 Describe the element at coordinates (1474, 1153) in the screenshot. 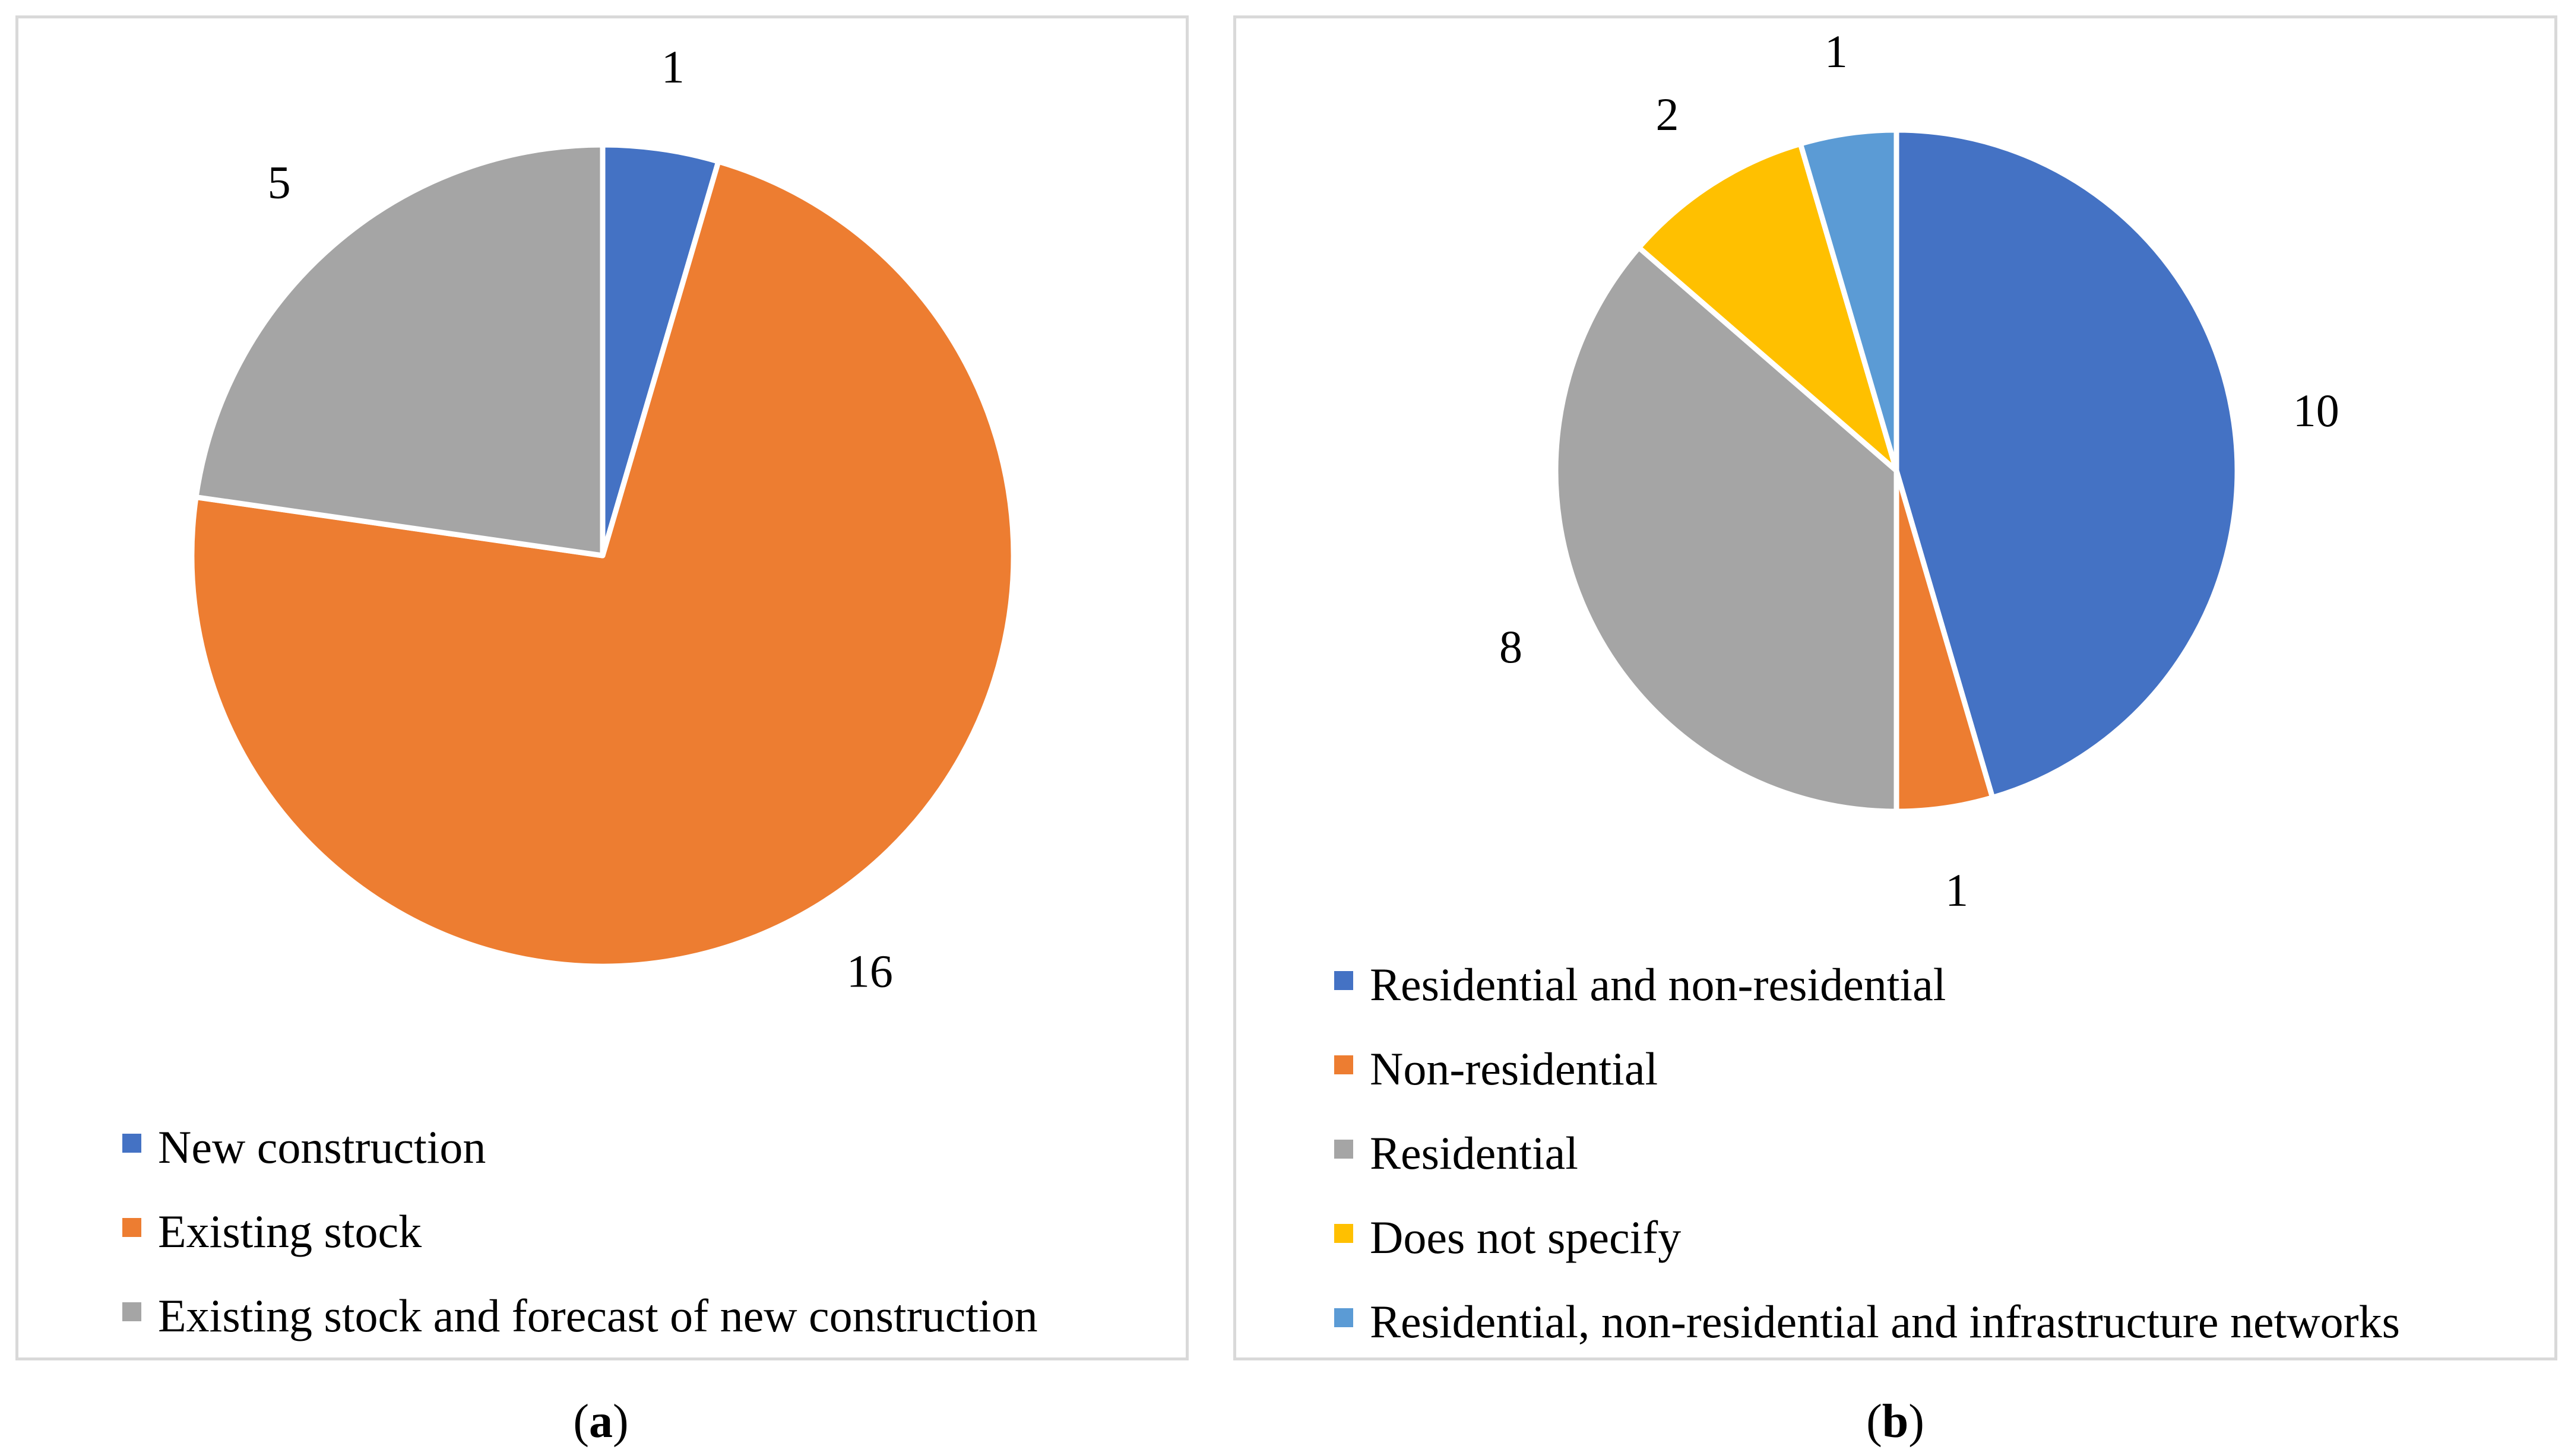

I see `legend-label: Residential` at that location.